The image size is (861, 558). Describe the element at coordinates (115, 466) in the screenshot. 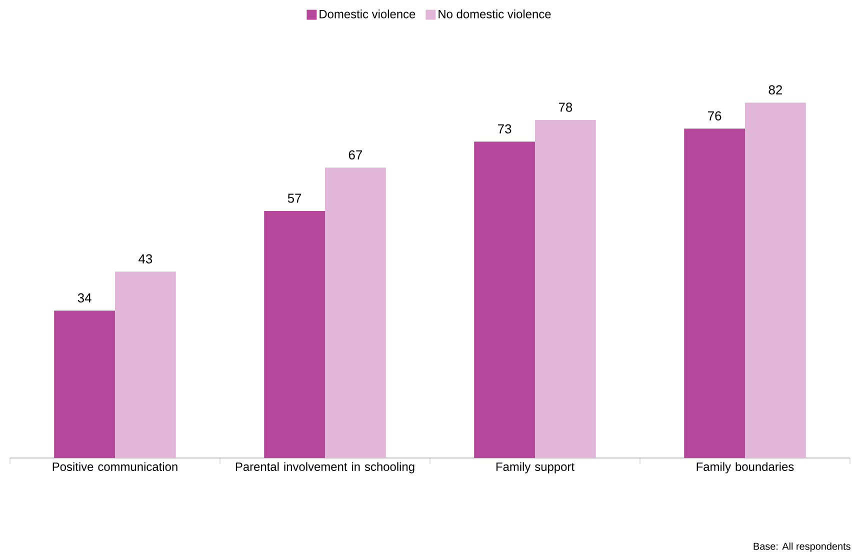

I see `x-tick-label: Positive communication` at that location.